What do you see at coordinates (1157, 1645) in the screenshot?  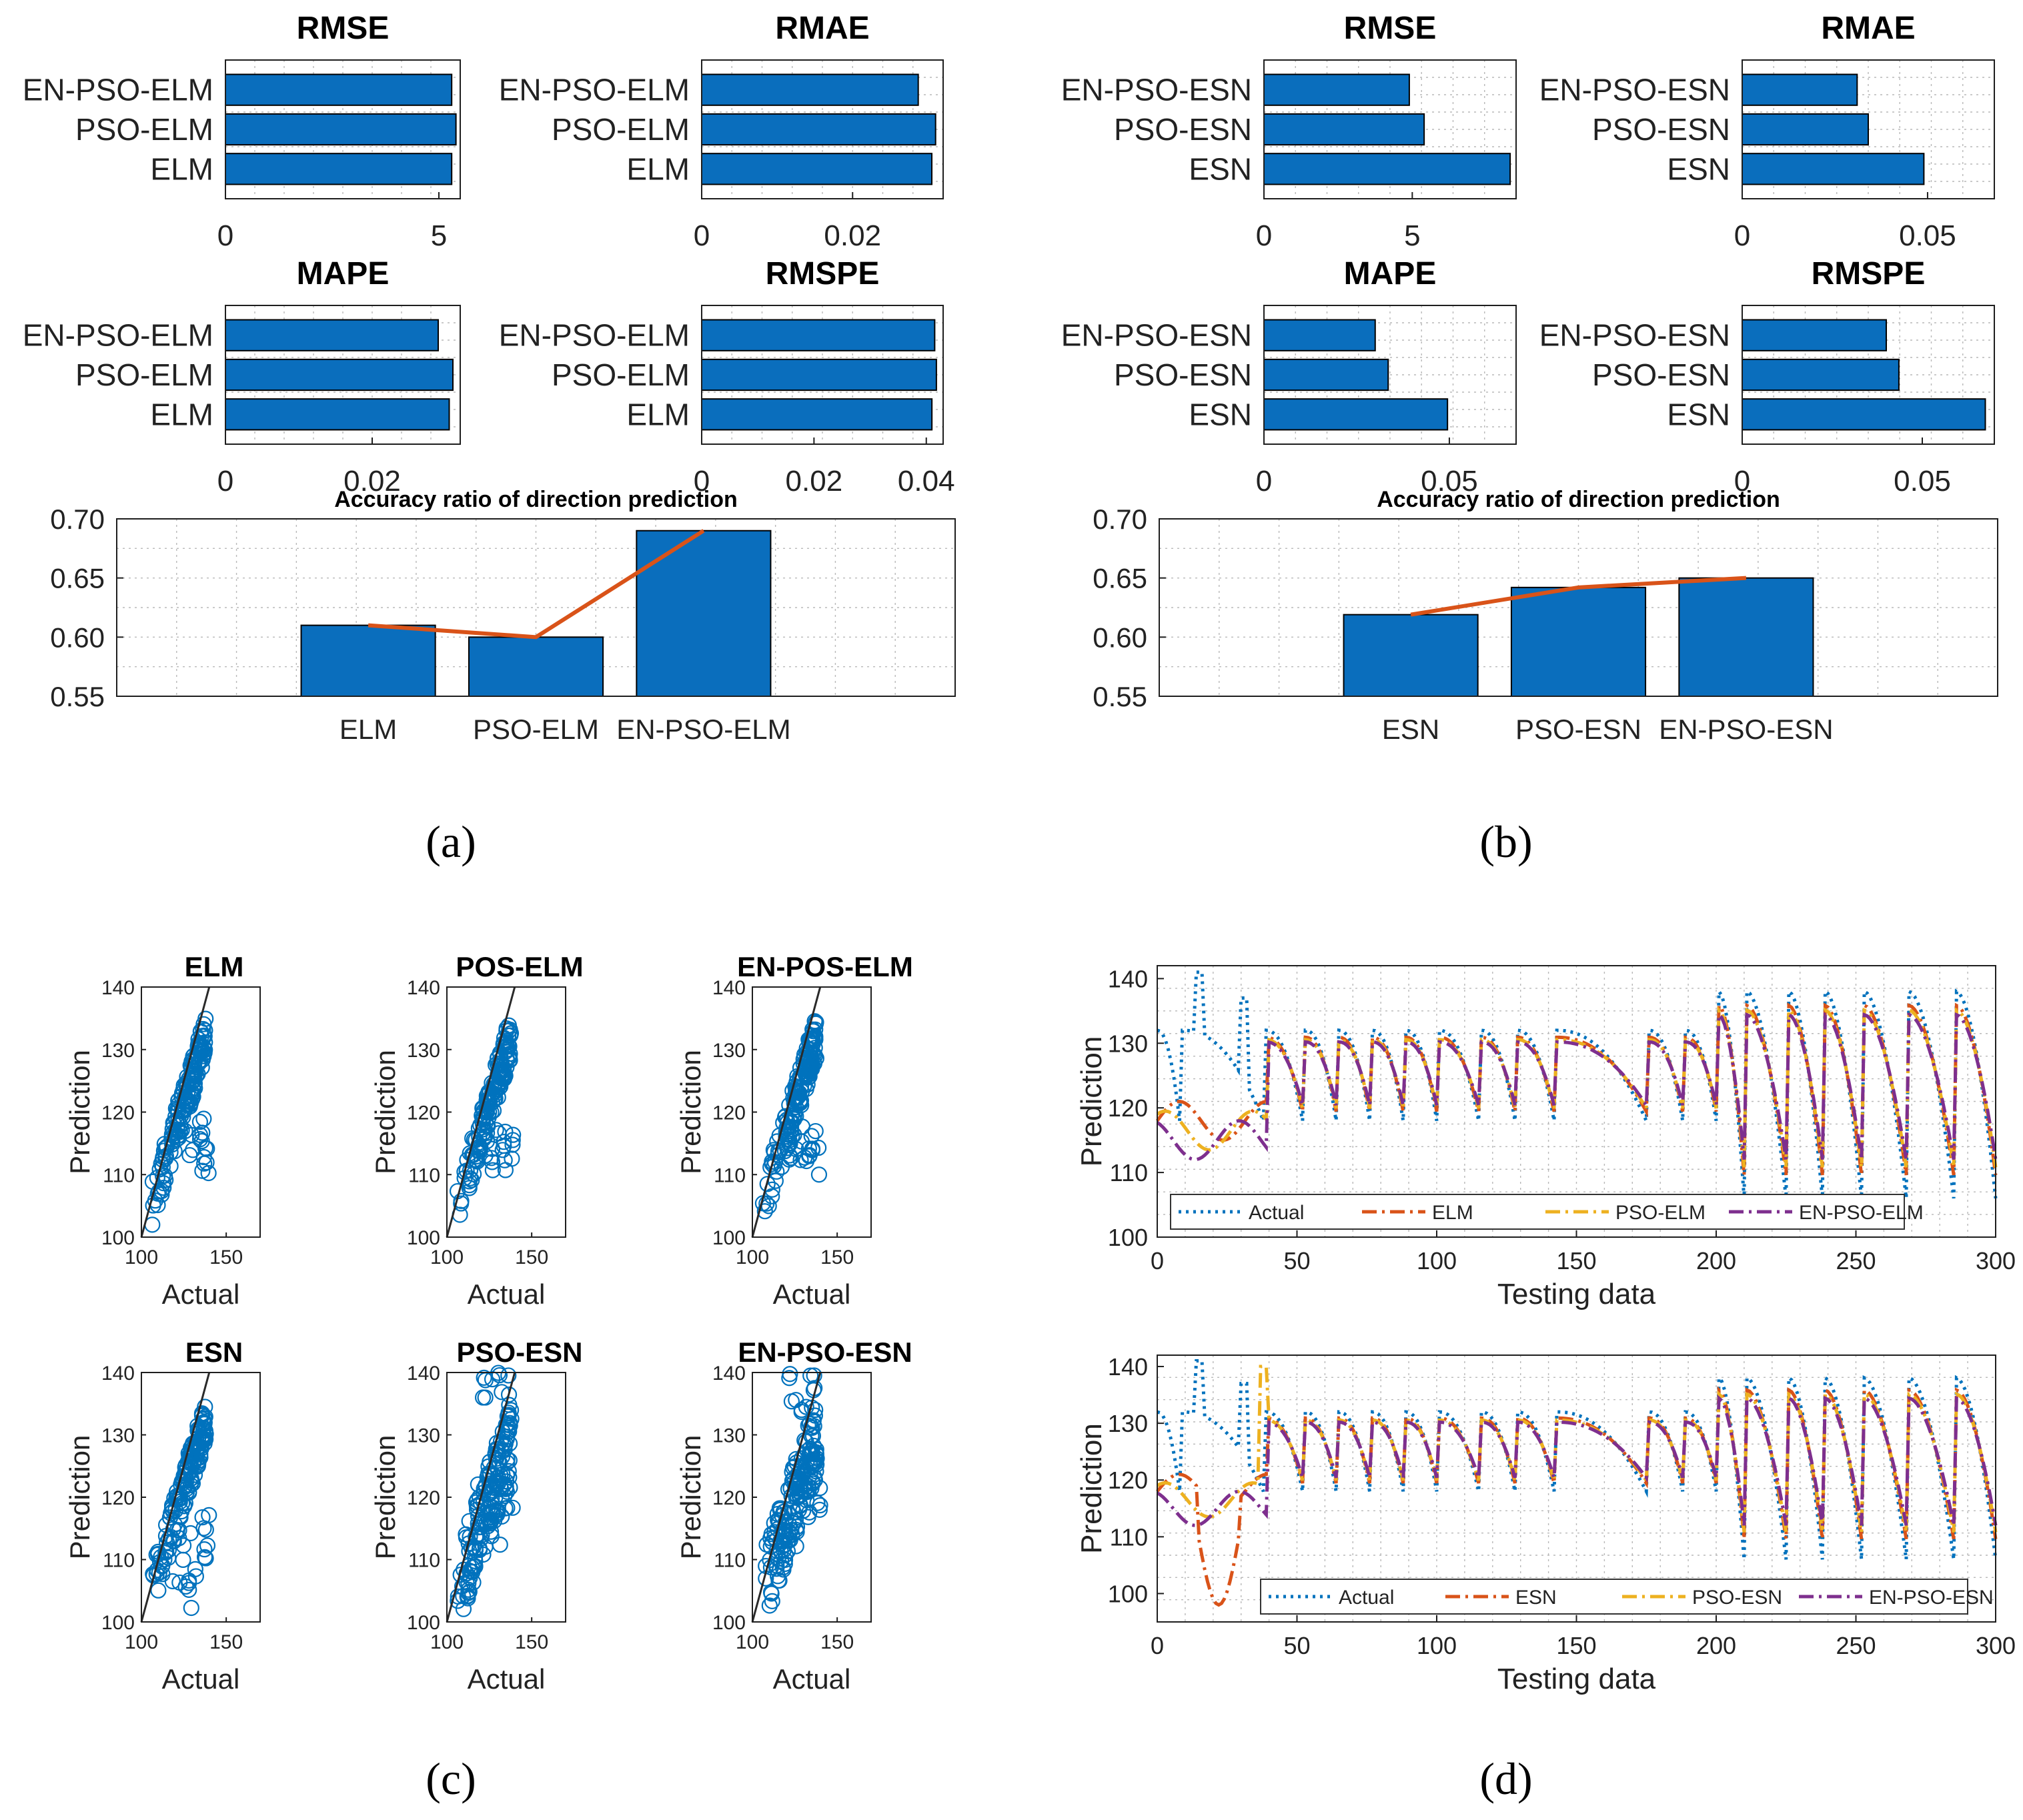 I see `d_esn-xtick-label: 0` at bounding box center [1157, 1645].